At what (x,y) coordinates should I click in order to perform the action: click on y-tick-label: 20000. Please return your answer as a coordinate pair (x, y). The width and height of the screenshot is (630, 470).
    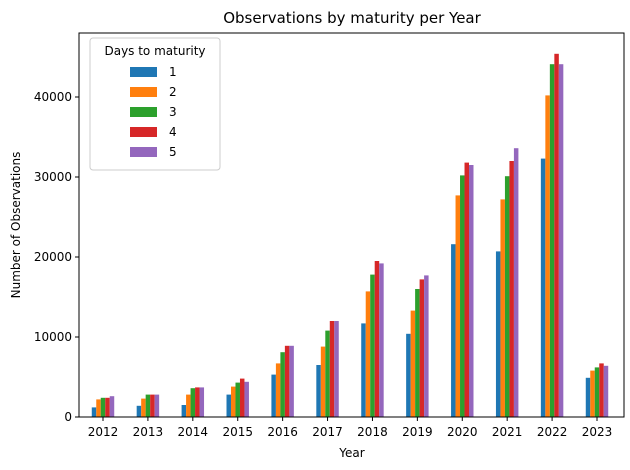
    Looking at the image, I should click on (53, 257).